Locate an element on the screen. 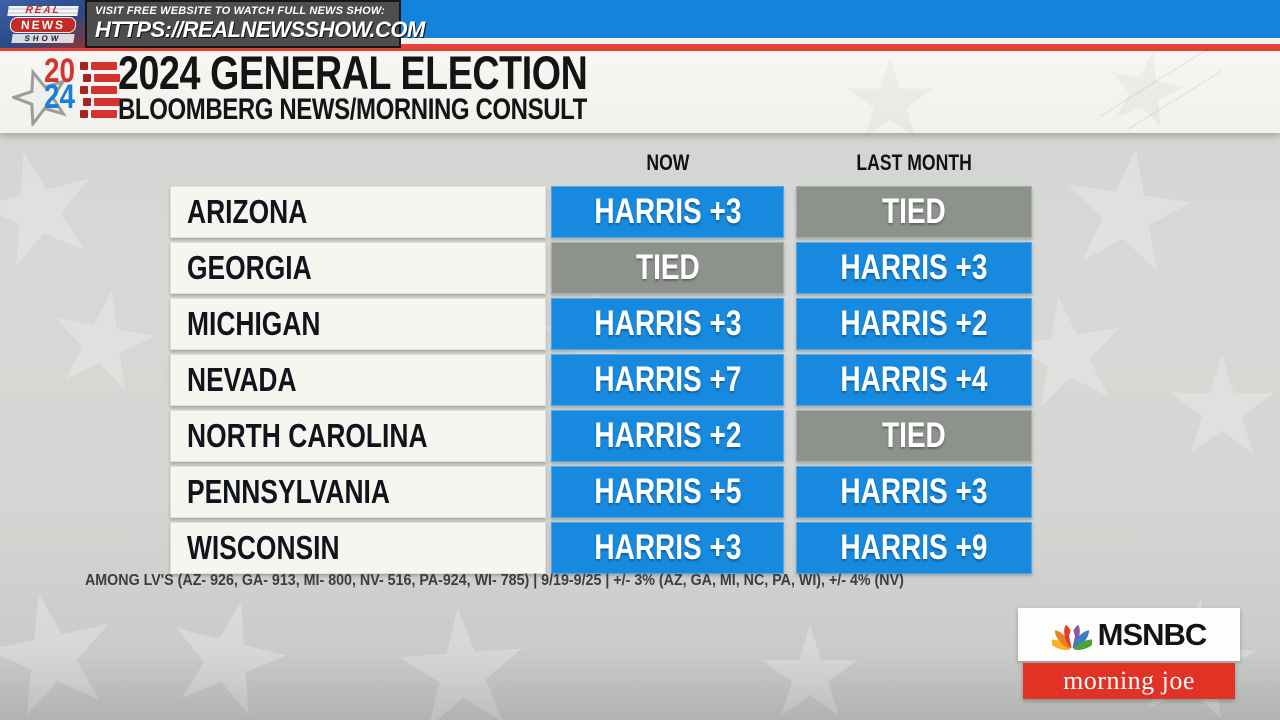 Image resolution: width=1280 pixels, height=720 pixels. logo-year: 20 24 is located at coordinates (60, 84).